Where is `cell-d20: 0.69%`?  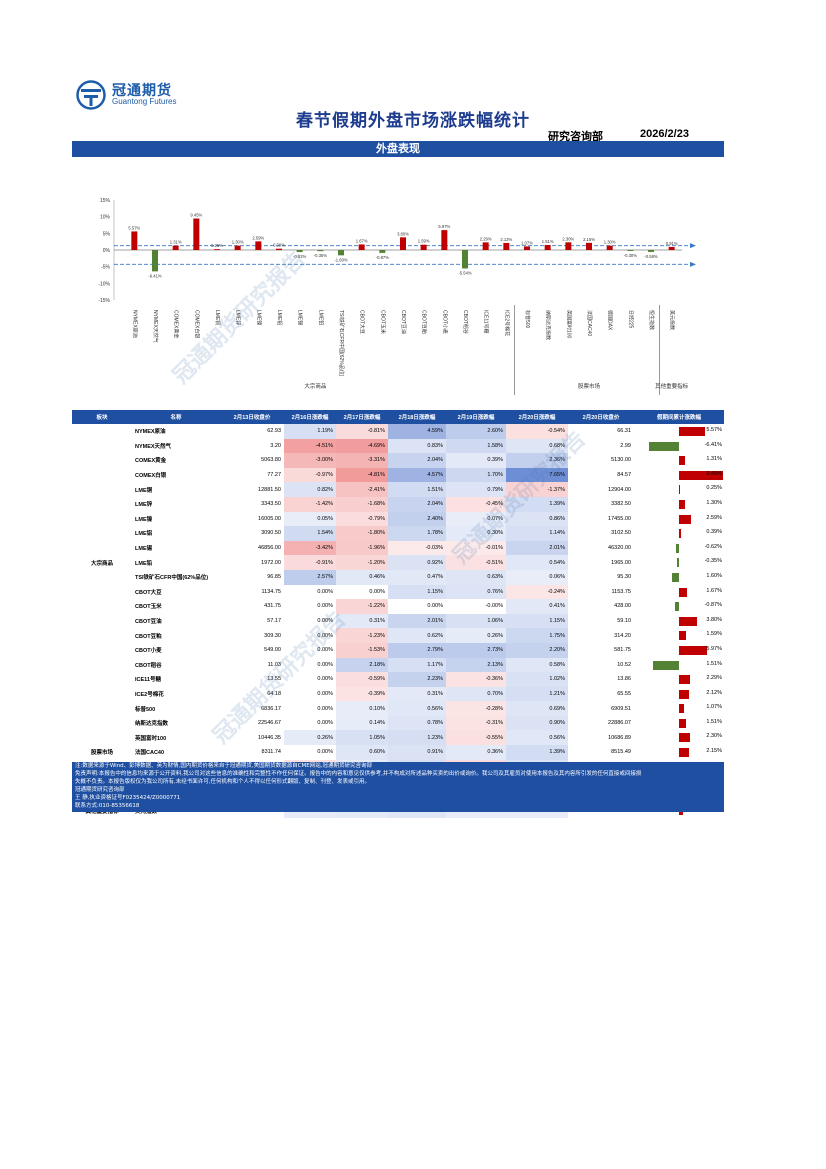 cell-d20: 0.69% is located at coordinates (537, 708).